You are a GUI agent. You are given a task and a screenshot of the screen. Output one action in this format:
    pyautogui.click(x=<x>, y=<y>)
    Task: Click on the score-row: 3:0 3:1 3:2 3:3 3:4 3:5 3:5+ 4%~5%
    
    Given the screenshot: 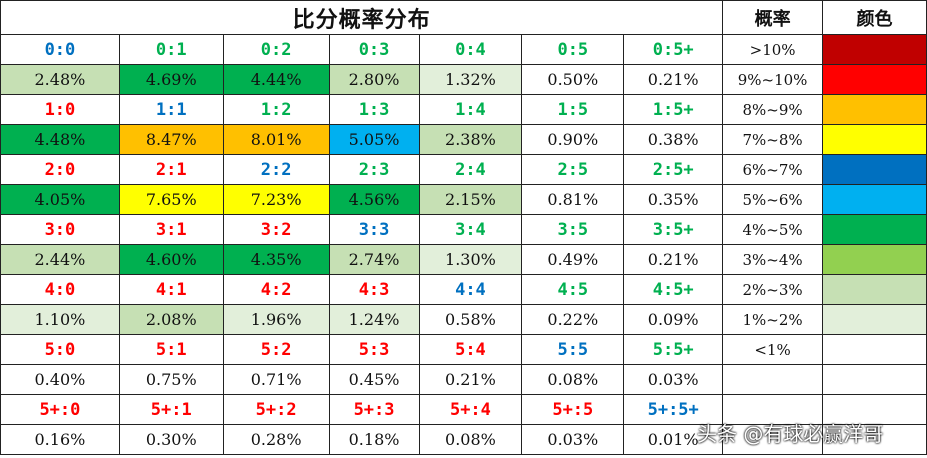 What is the action you would take?
    pyautogui.click(x=463, y=229)
    